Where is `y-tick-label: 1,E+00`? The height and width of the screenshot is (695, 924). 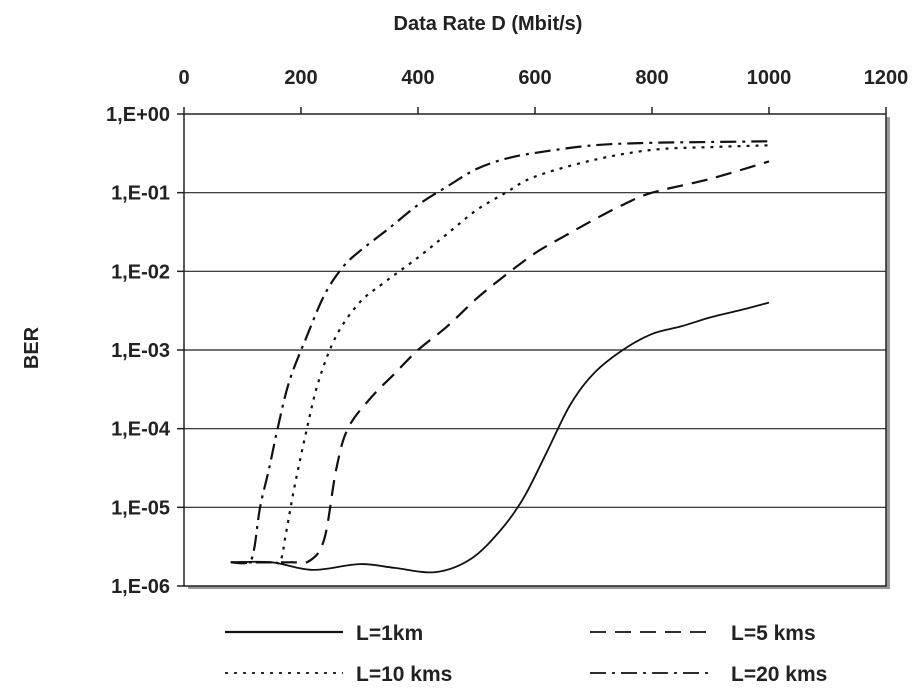
y-tick-label: 1,E+00 is located at coordinates (138, 115).